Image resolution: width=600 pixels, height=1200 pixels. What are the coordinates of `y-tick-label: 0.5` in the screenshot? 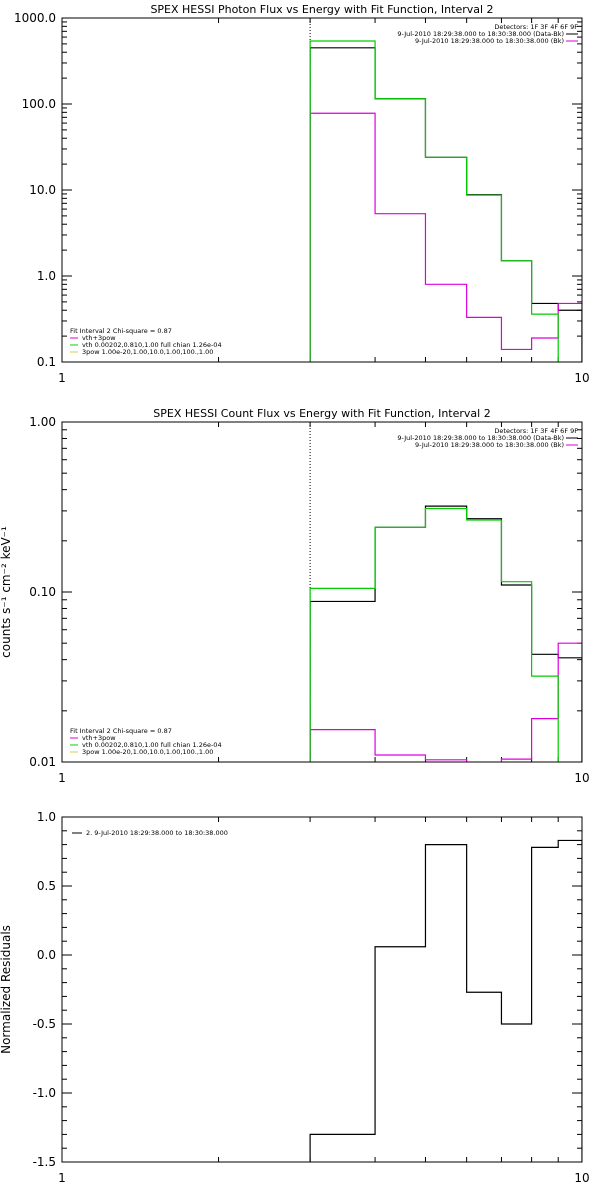 It's located at (46, 886).